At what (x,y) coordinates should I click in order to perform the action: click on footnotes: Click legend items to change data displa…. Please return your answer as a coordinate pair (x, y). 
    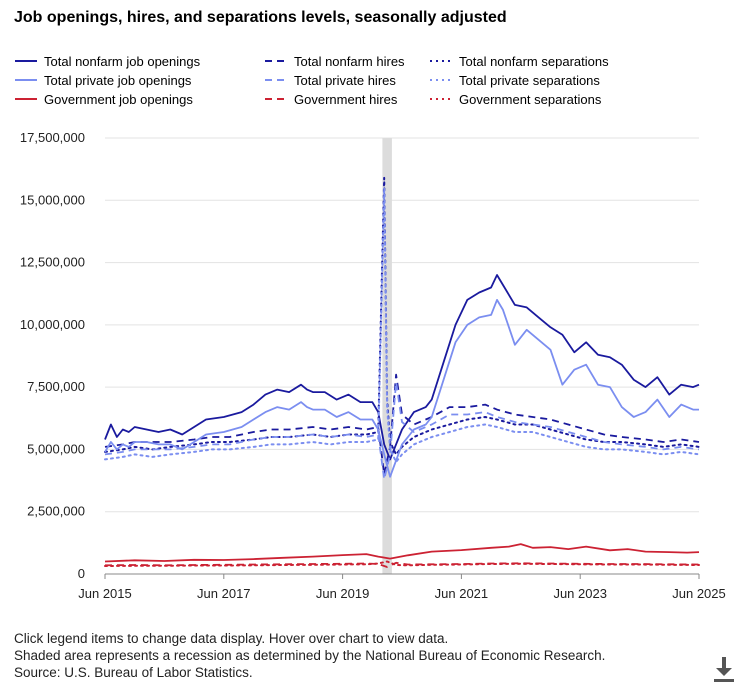
    Looking at the image, I should click on (309, 655).